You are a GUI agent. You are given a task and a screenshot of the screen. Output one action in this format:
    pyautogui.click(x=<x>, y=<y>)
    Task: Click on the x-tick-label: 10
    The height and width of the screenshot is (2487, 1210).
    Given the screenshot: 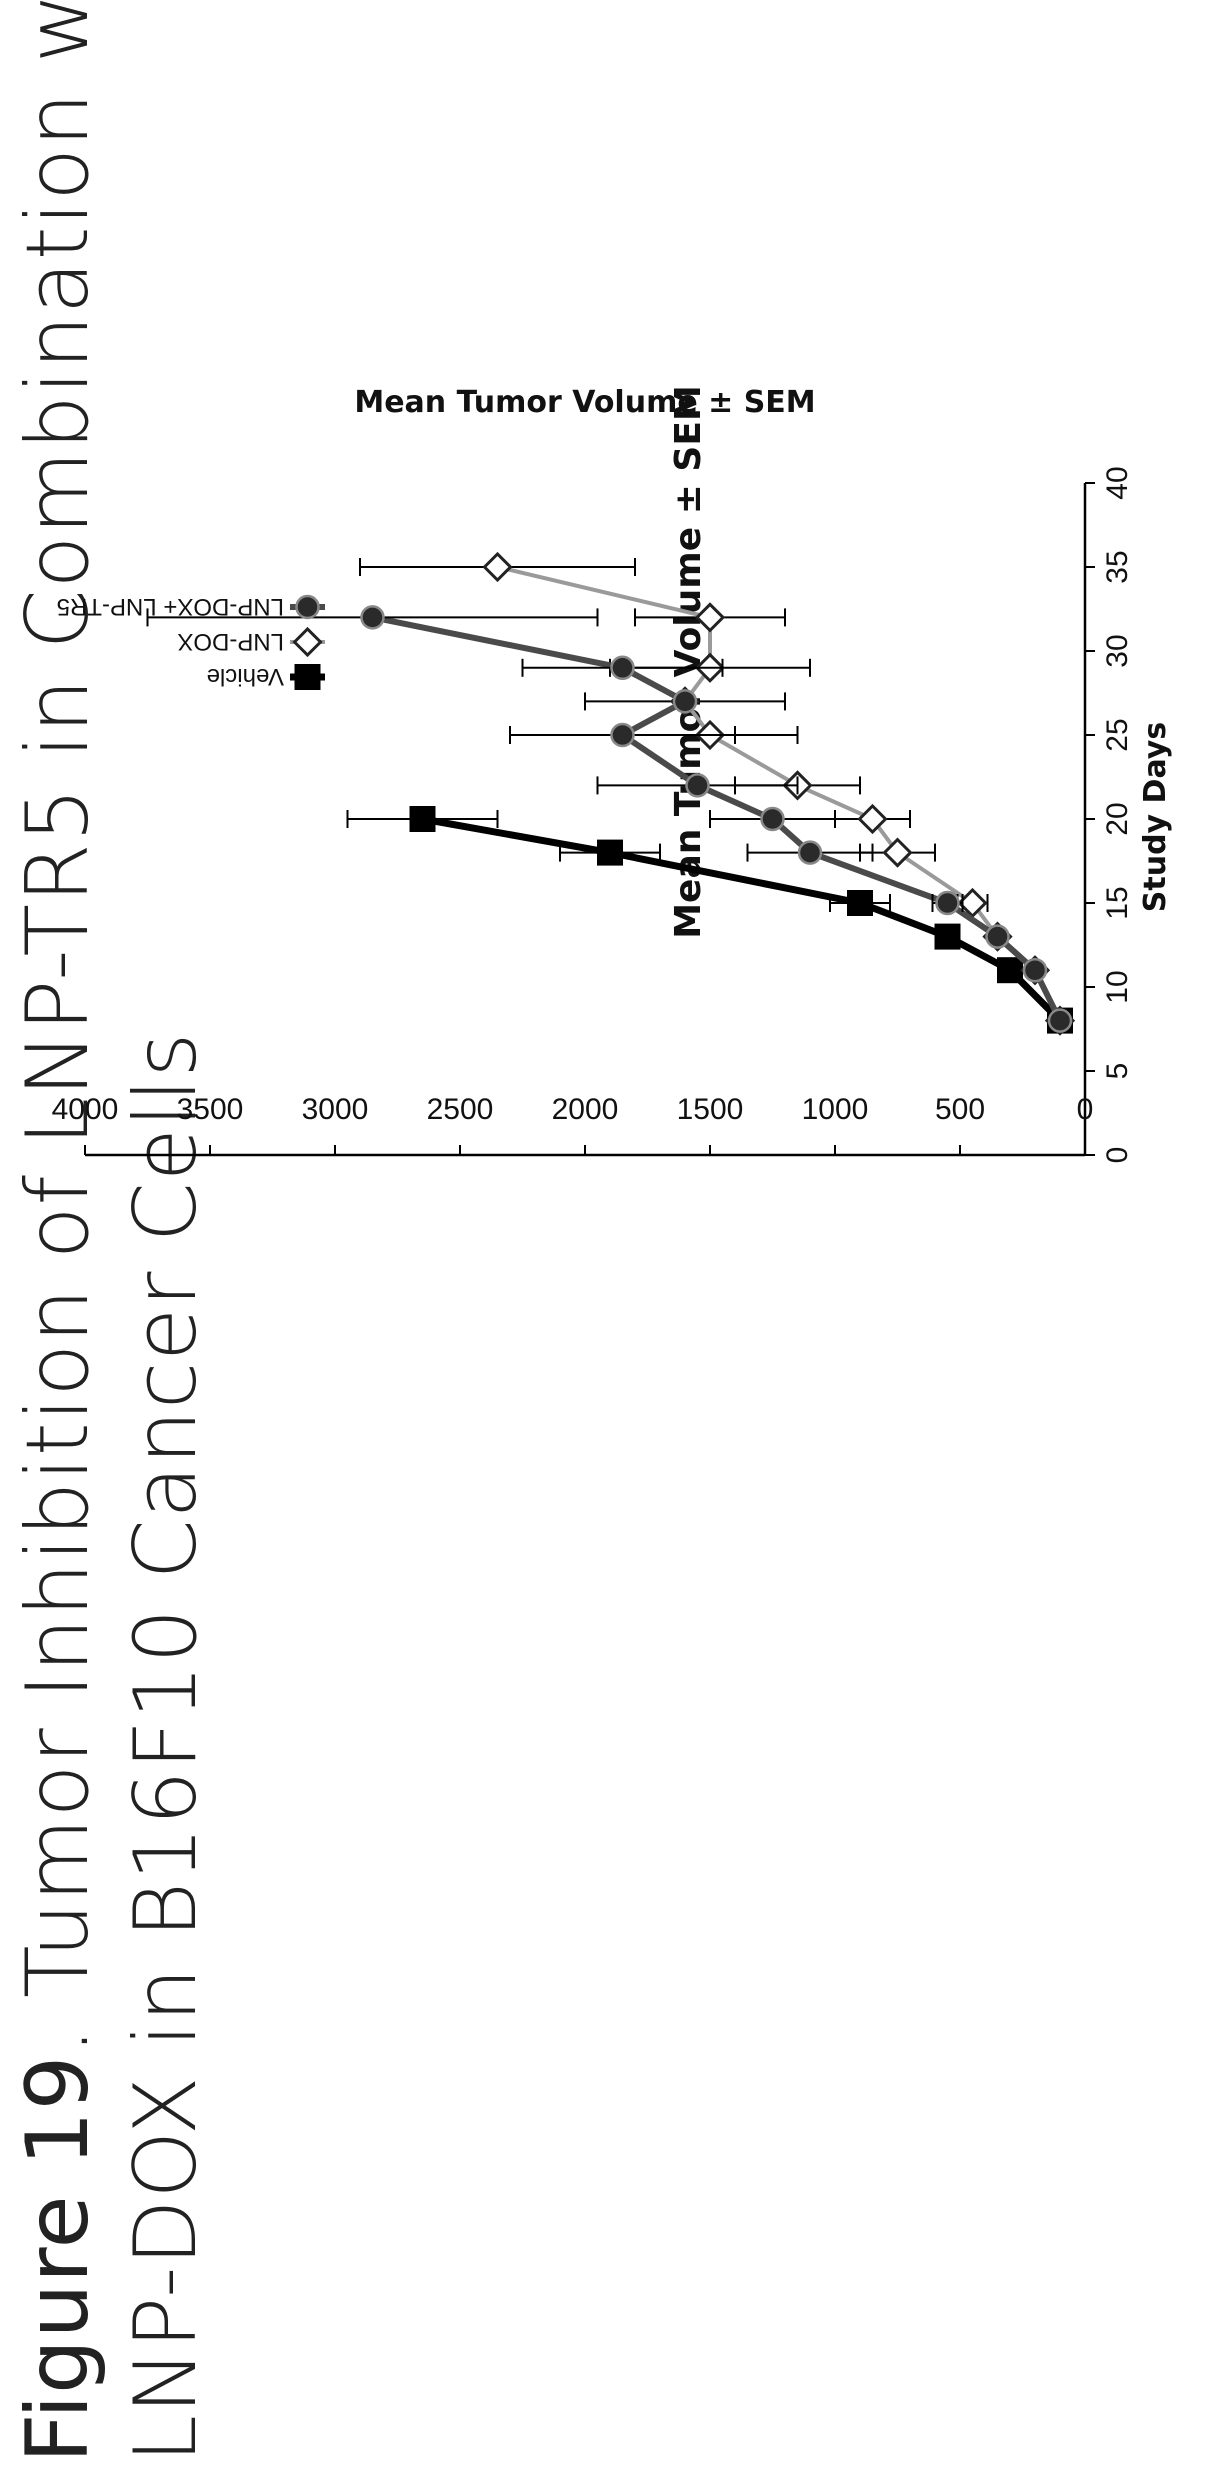 What is the action you would take?
    pyautogui.click(x=1117, y=986)
    